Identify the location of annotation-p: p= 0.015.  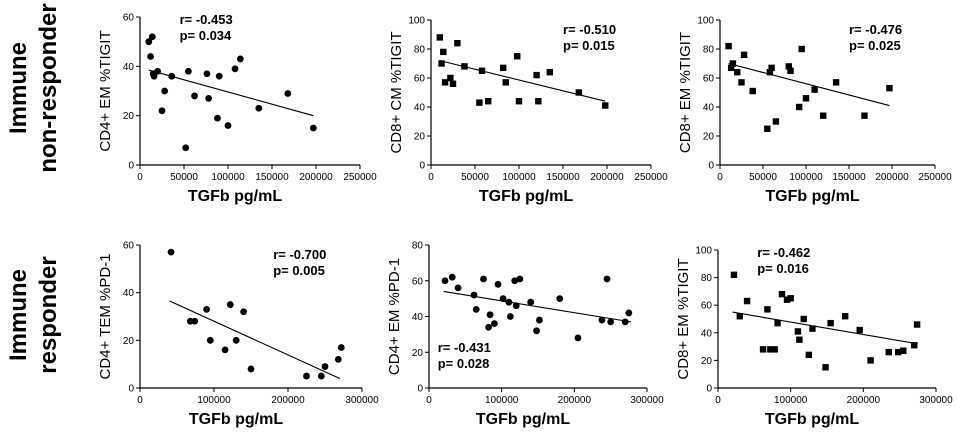
(589, 45).